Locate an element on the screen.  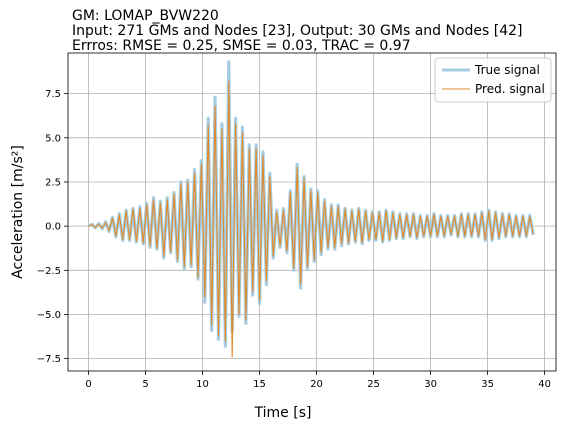
y-tick-label: −5.0 is located at coordinates (49, 315).